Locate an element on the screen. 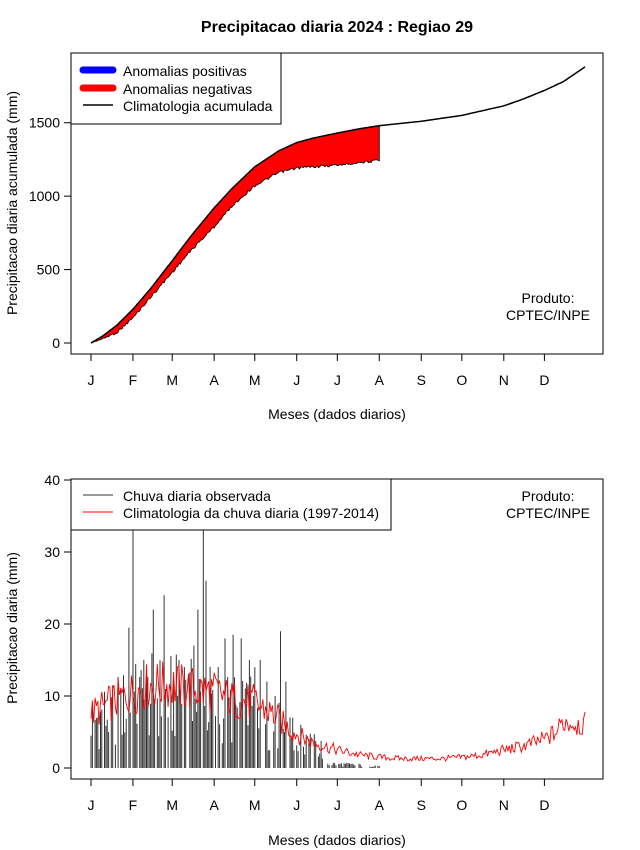  cumulative-y-tick-label: 1500 is located at coordinates (44, 123).